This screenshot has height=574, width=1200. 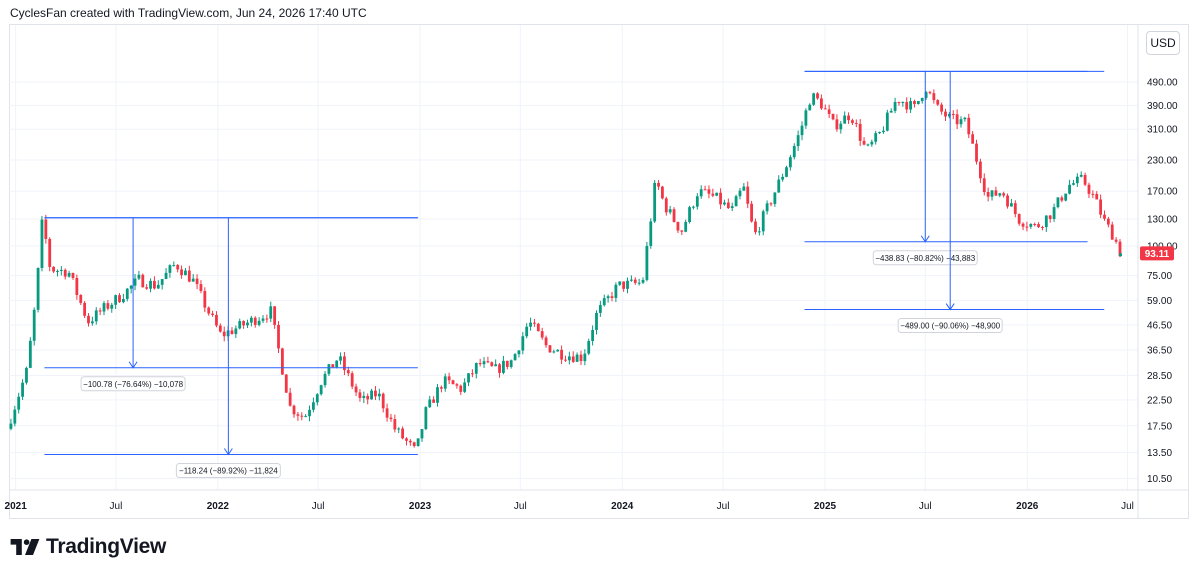 I want to click on currency-selector-button: USD, so click(x=1163, y=43).